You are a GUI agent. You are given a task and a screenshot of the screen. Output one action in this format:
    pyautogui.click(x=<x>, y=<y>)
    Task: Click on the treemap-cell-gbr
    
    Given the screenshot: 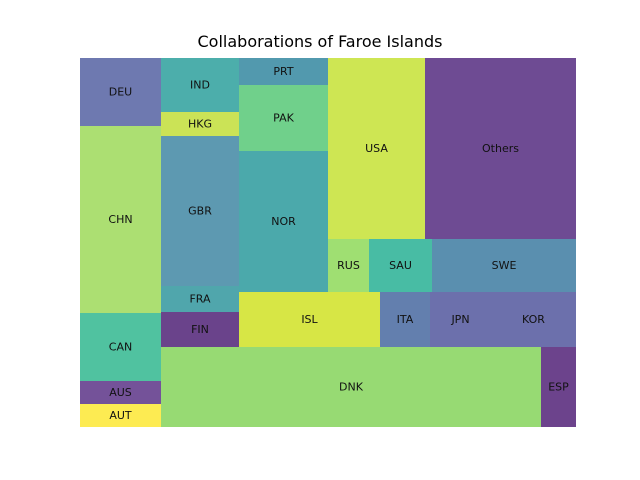 What is the action you would take?
    pyautogui.click(x=200, y=211)
    